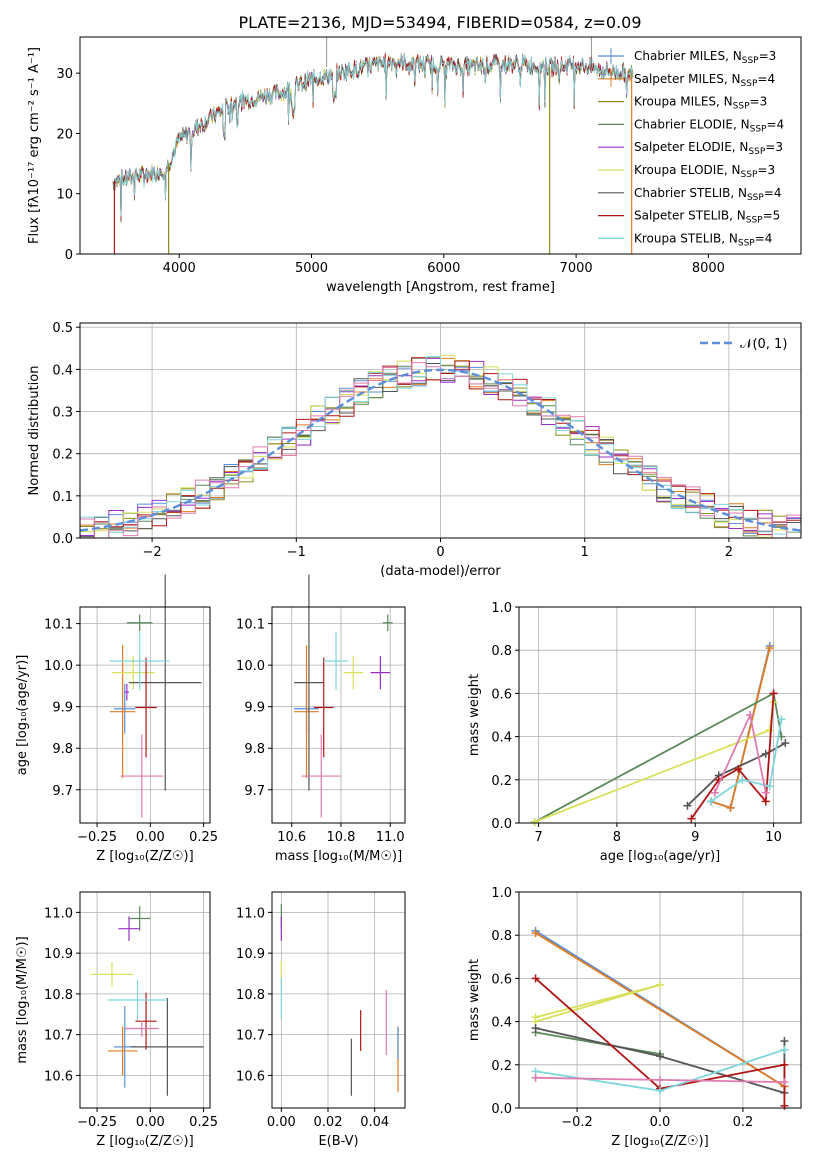 This screenshot has height=1170, width=819. Describe the element at coordinates (577, 1122) in the screenshot. I see `x-tick-label: −0.2` at that location.